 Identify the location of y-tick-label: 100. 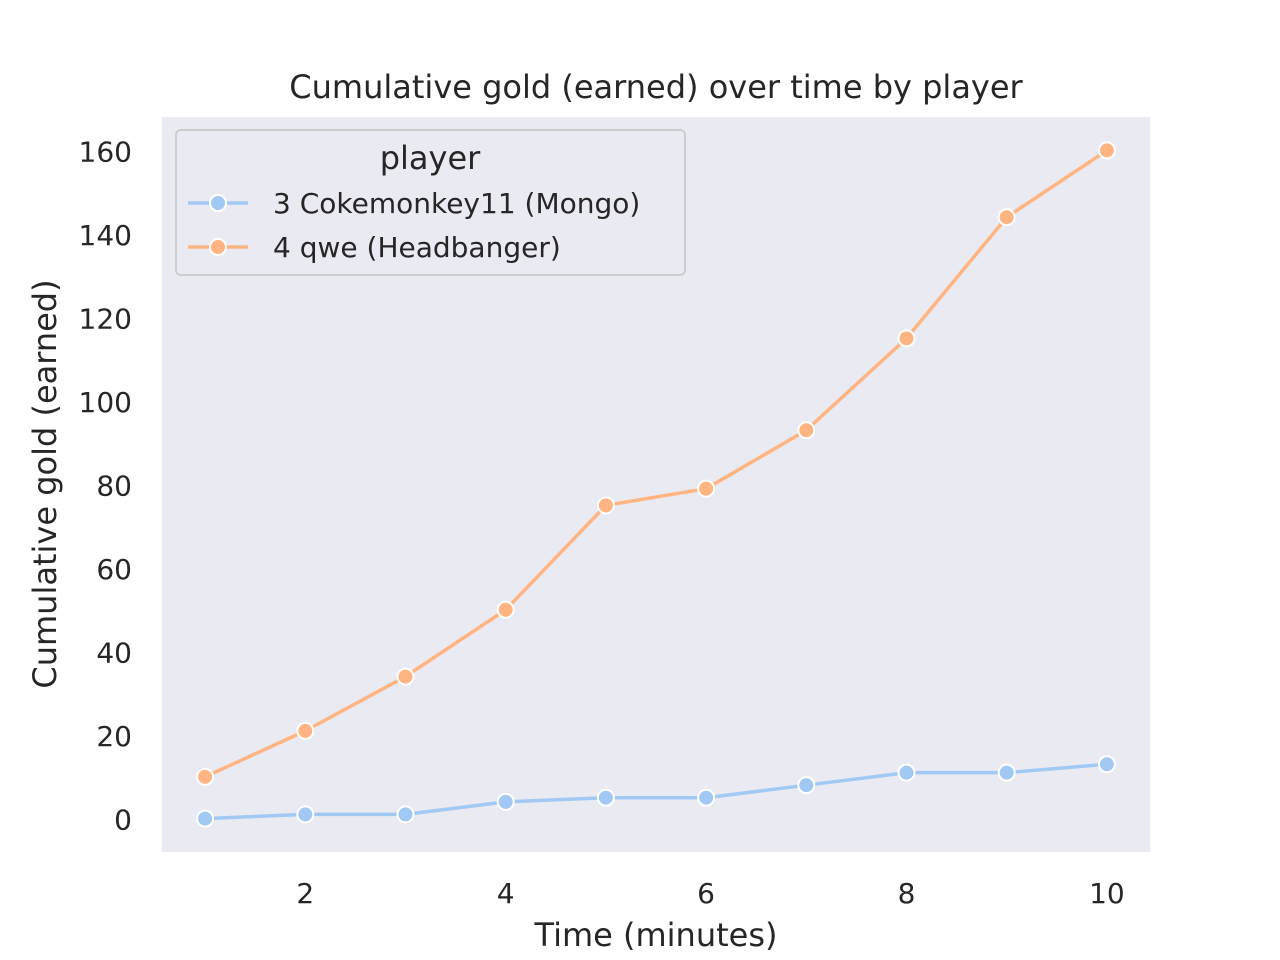
(105, 402).